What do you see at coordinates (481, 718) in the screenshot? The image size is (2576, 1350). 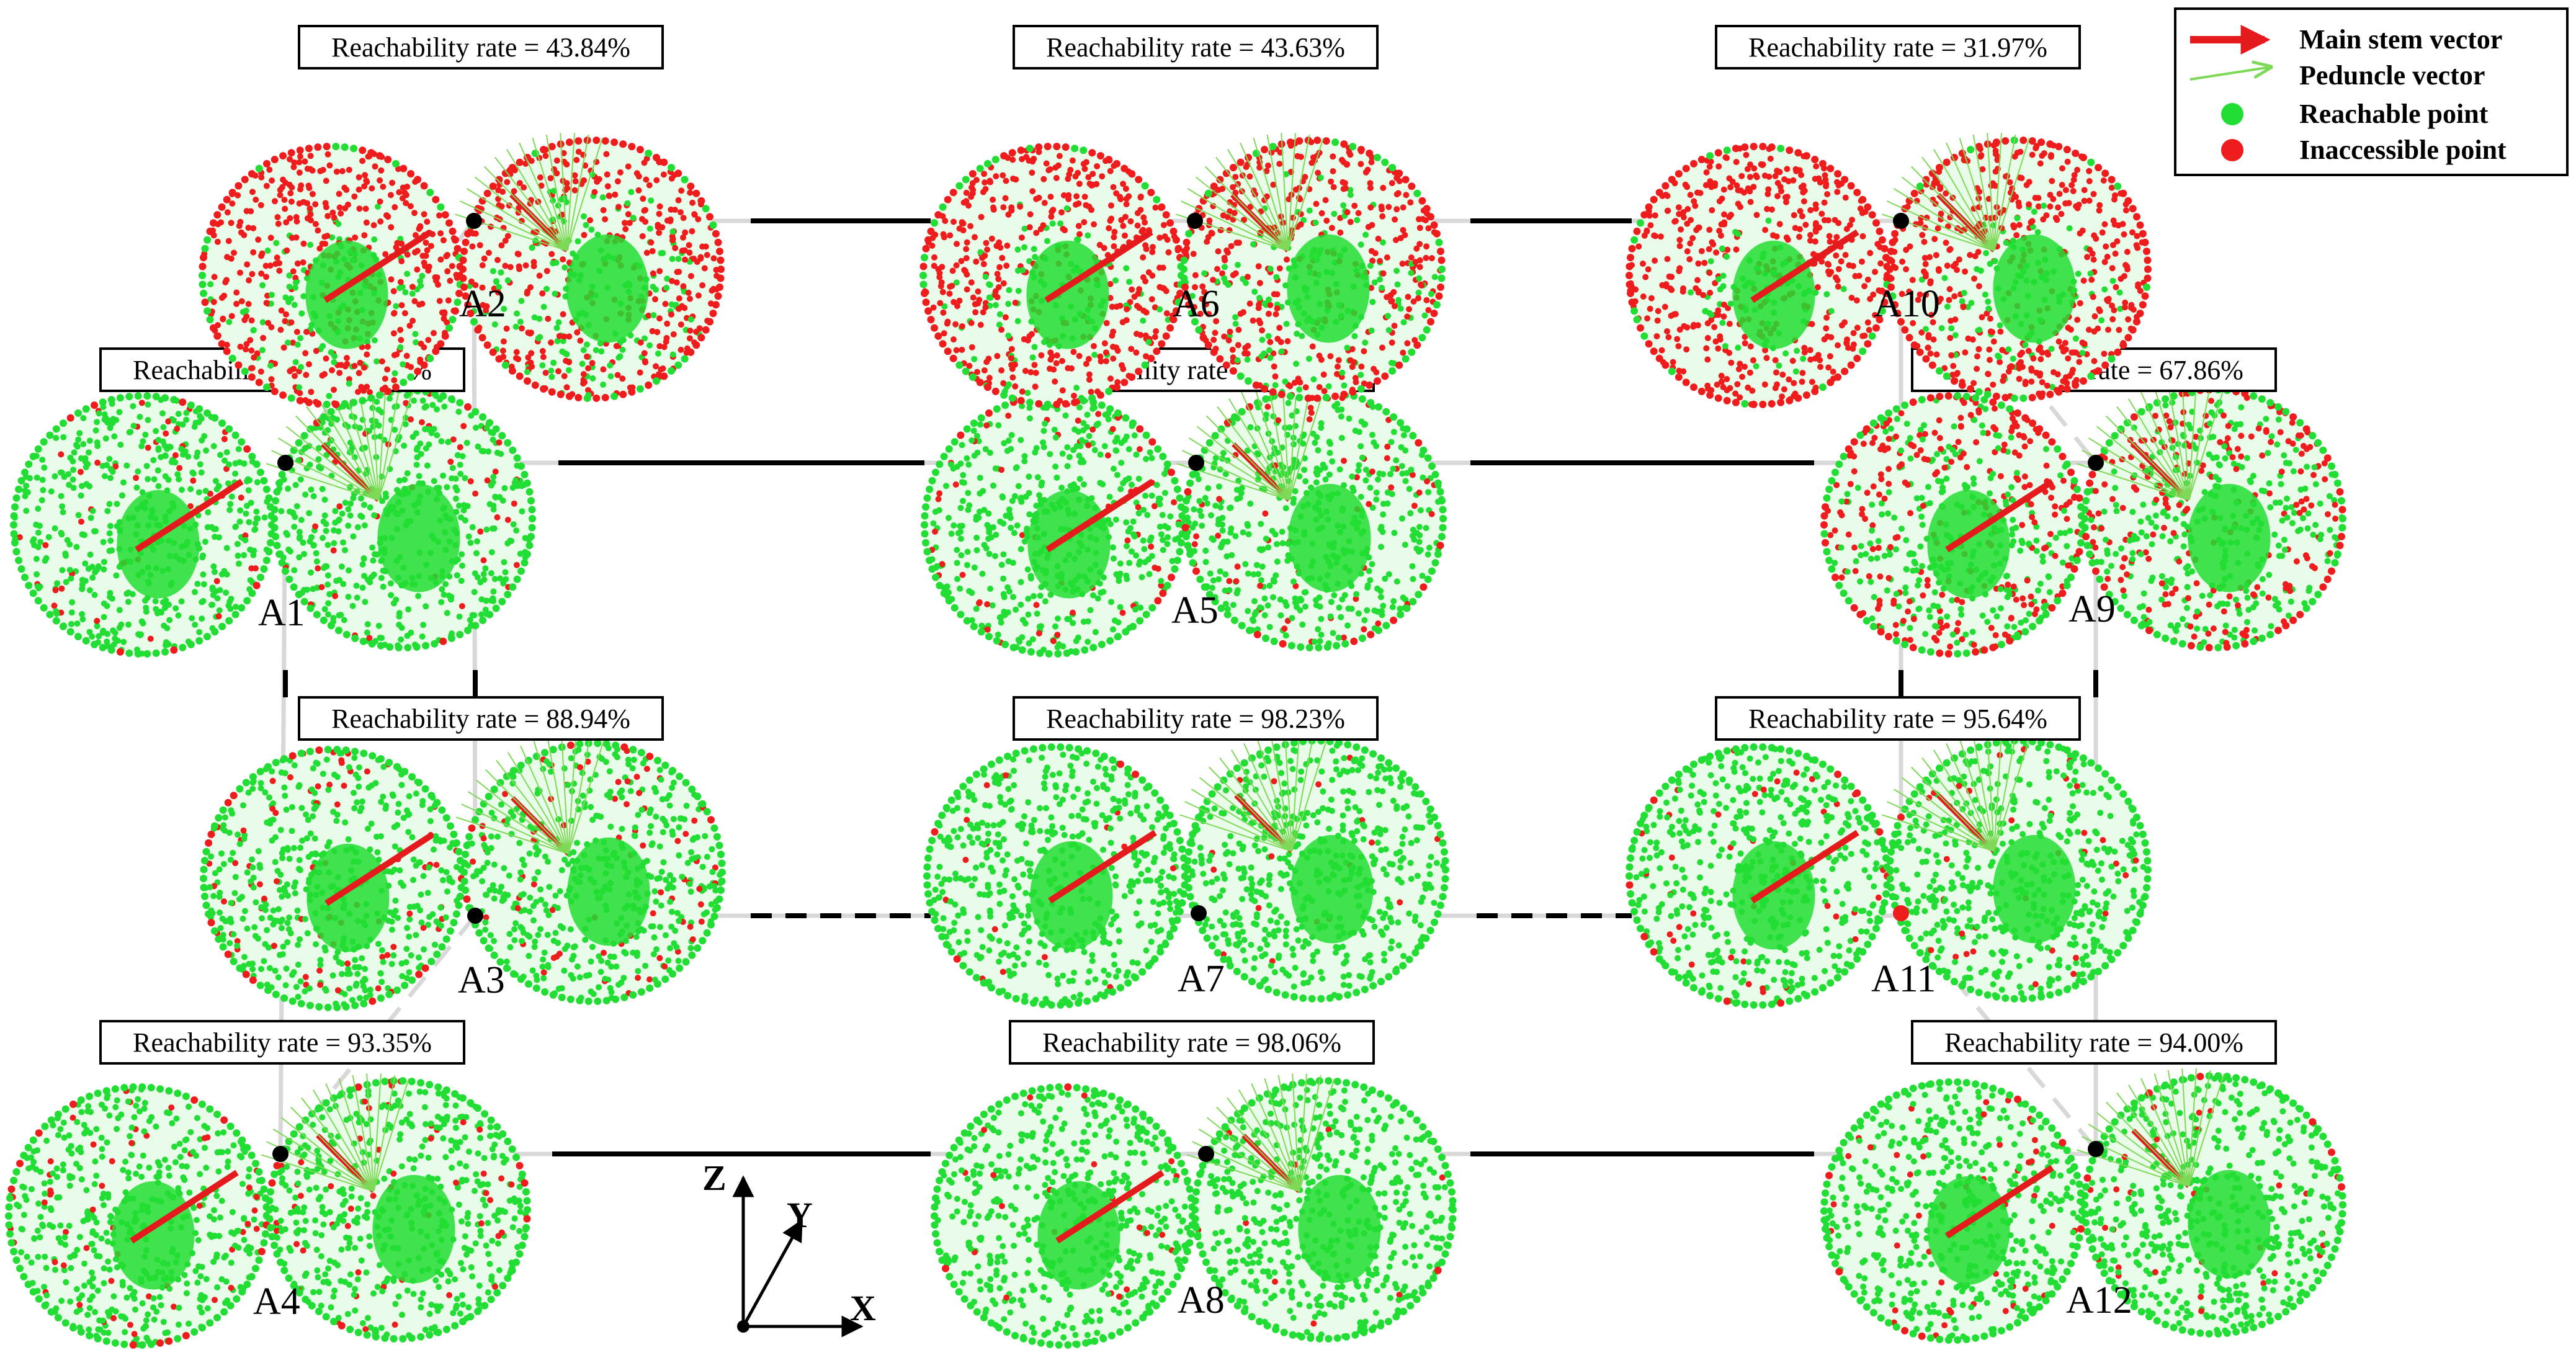 I see `reachability-rate-box: Reachability rate = 88.94%` at bounding box center [481, 718].